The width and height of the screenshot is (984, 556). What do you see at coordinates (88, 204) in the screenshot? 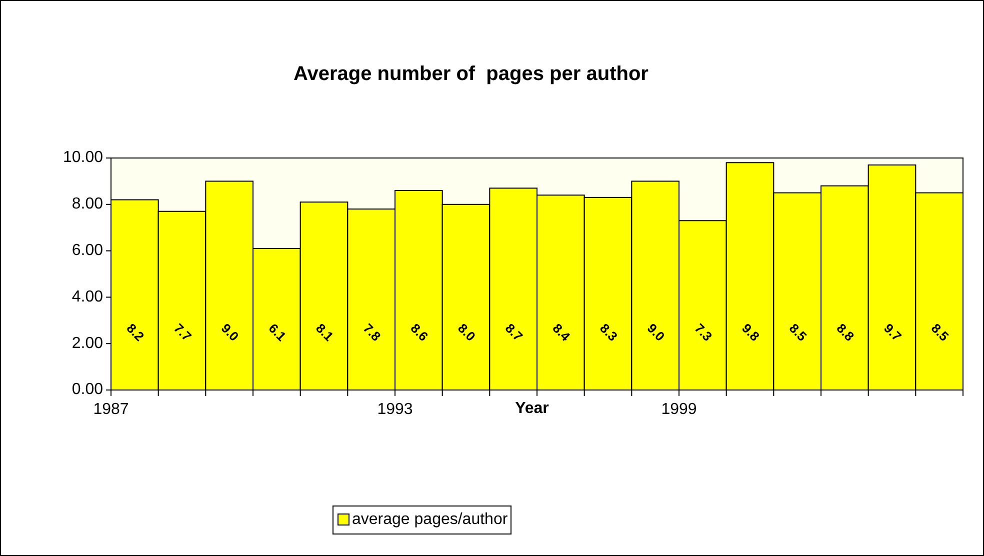
I see `y-tick-label: 8.00` at bounding box center [88, 204].